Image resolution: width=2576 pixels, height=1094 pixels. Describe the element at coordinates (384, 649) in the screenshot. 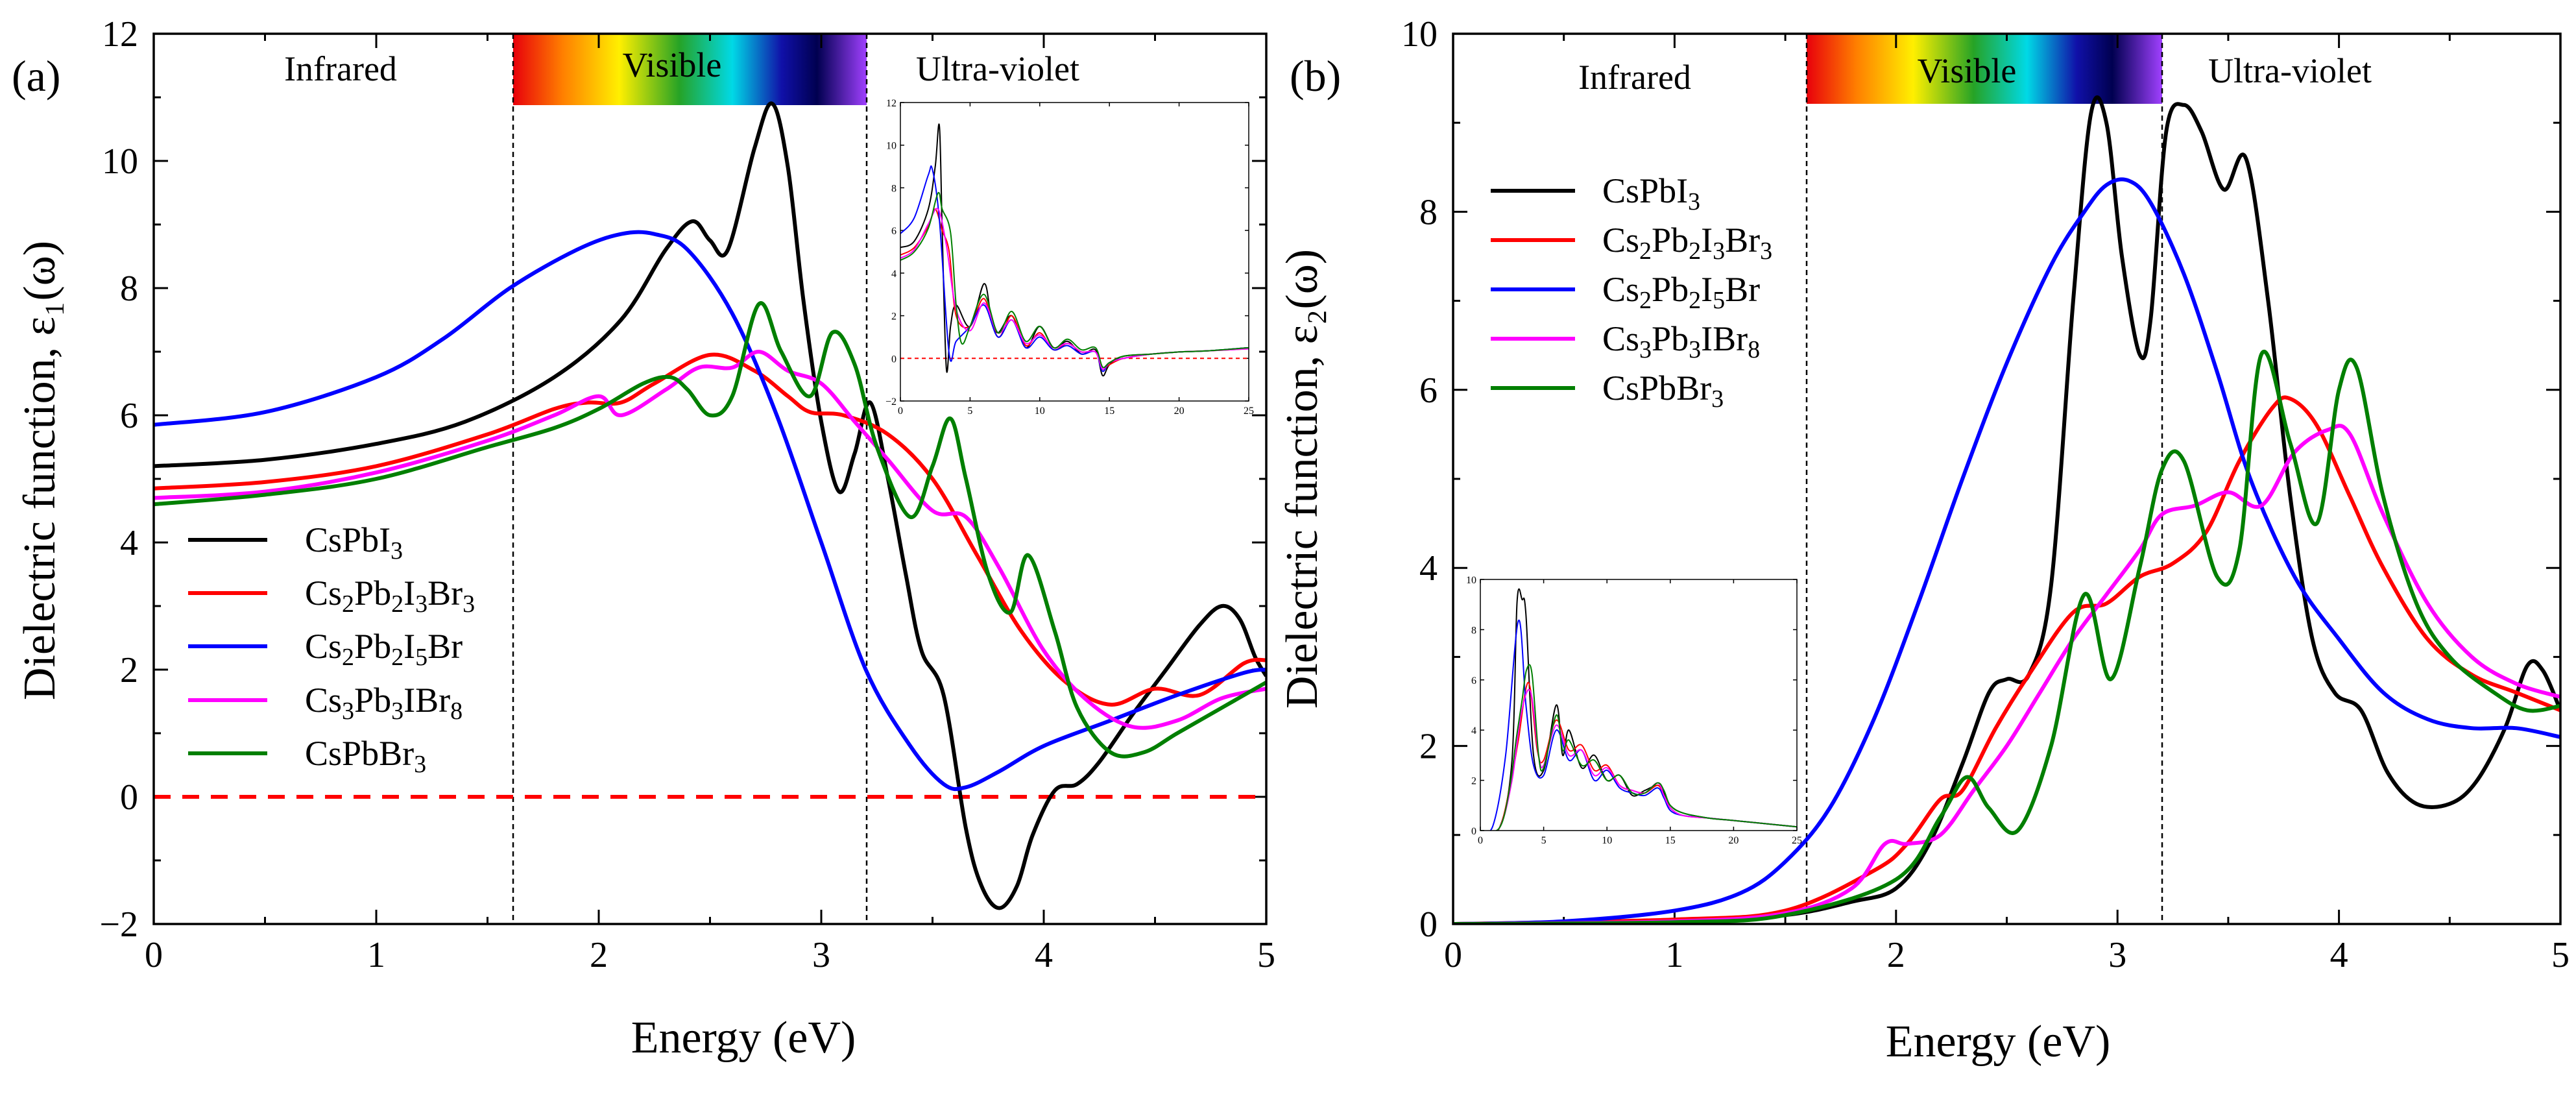

I see `legend-label-cs2pb2i5br: Cs2Pb2I5Br` at that location.